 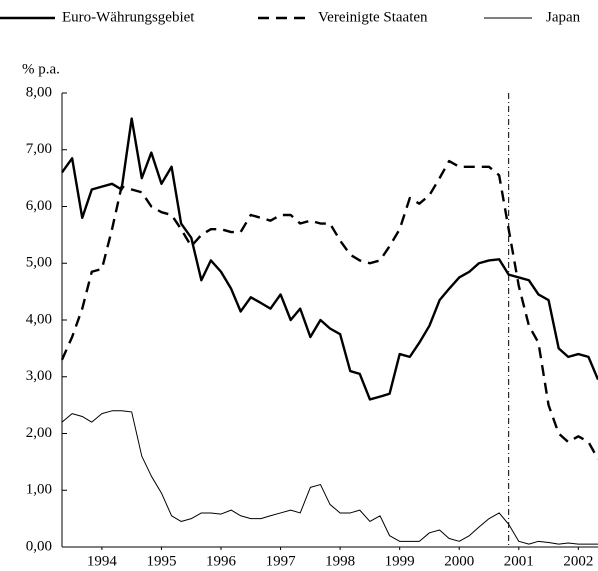 What do you see at coordinates (373, 17) in the screenshot?
I see `legend-label: Vereinigte Staaten` at bounding box center [373, 17].